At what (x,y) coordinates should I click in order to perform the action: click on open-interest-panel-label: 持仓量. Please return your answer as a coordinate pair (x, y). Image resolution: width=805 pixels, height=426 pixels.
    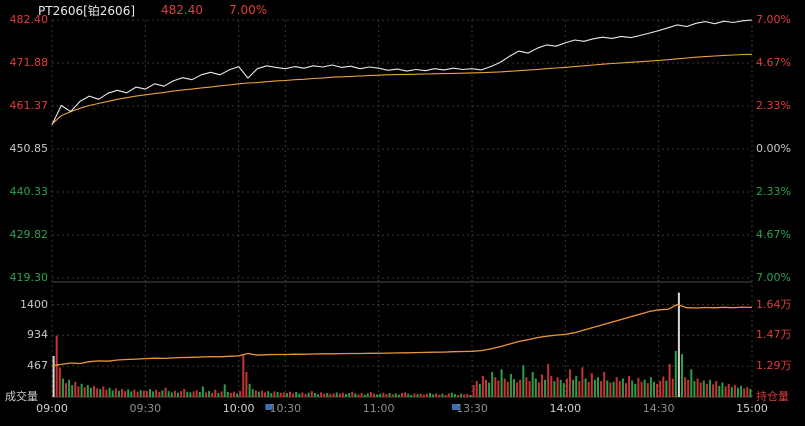
    Looking at the image, I should click on (772, 396).